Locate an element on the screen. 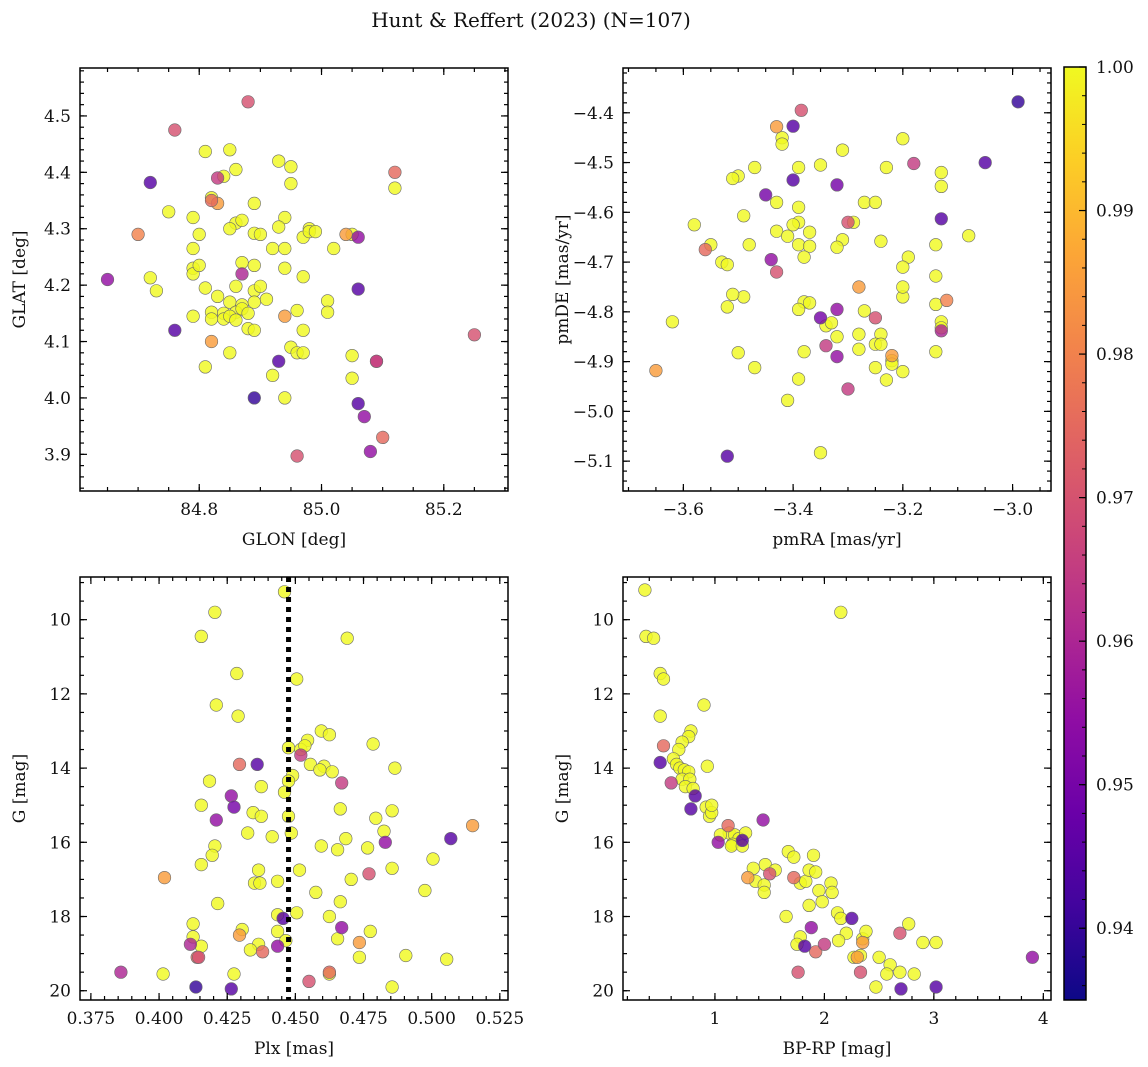 The width and height of the screenshot is (1148, 1067). x-tick-label: 0.425 is located at coordinates (227, 1019).